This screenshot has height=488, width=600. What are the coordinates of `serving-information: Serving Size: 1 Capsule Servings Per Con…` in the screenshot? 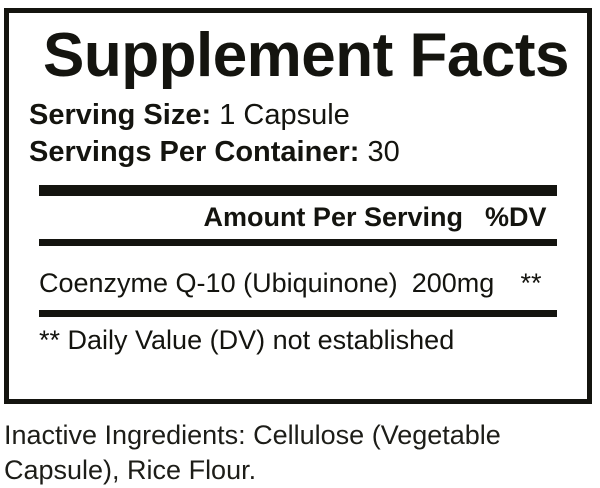 It's located at (301, 134).